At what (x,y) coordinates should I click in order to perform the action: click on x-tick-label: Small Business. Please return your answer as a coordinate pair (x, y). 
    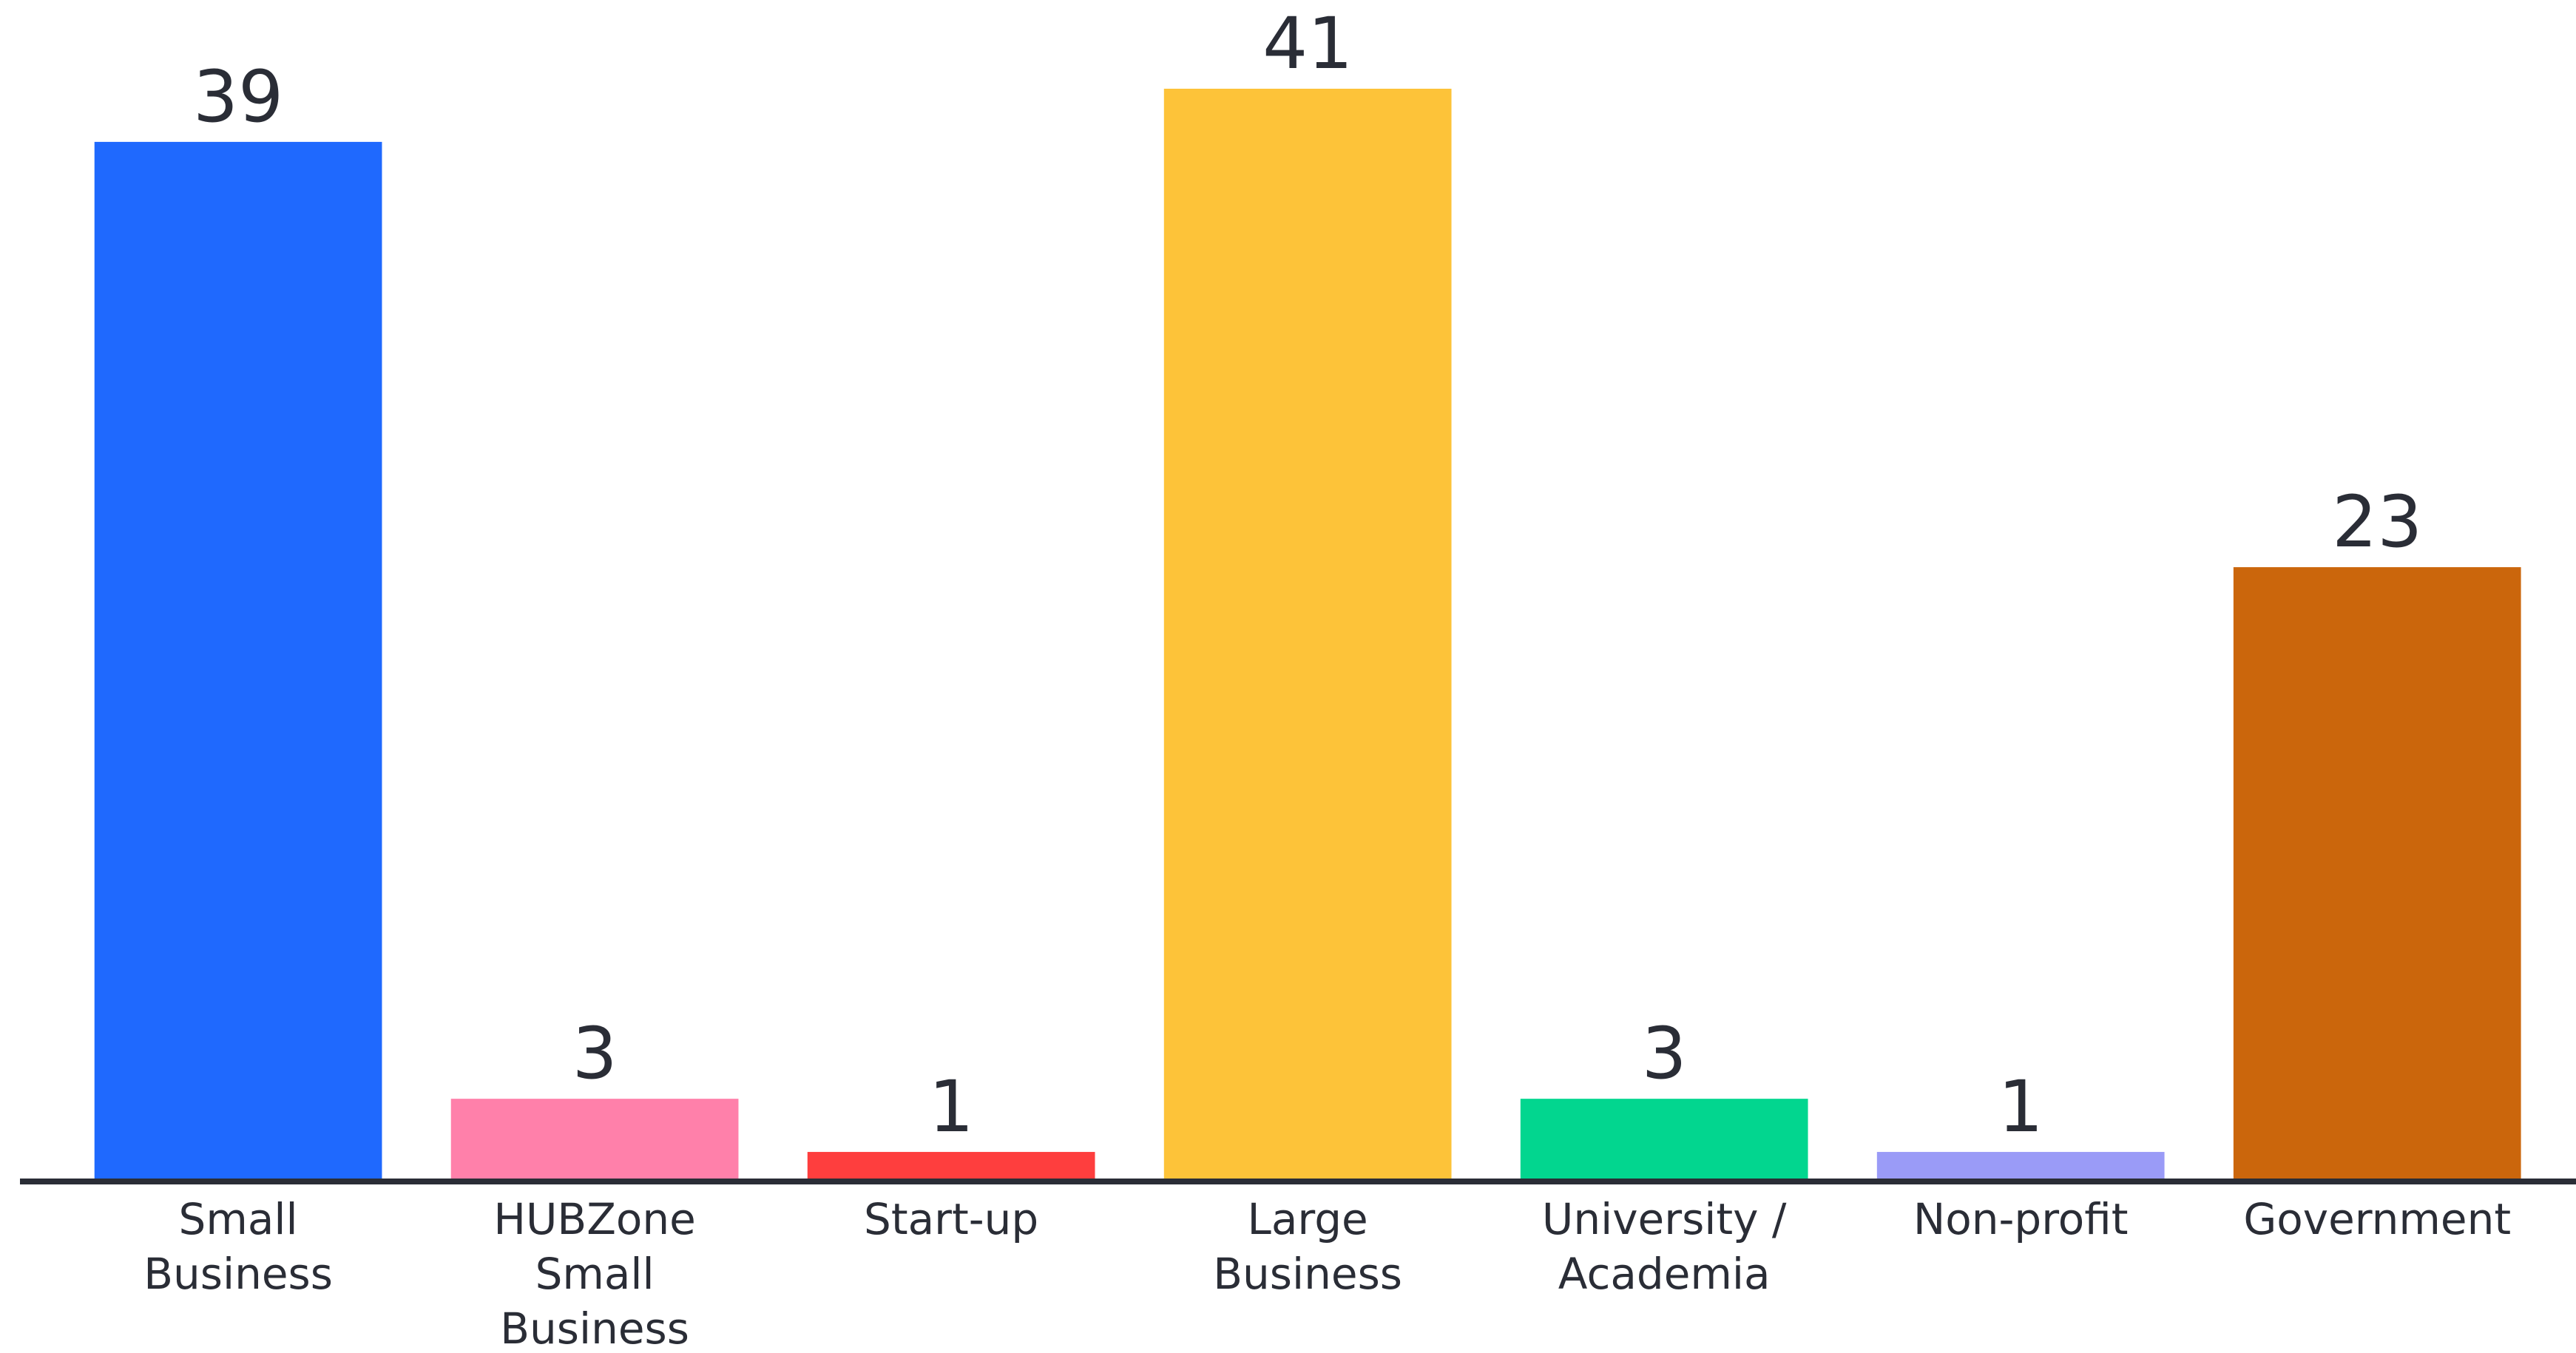
    Looking at the image, I should click on (238, 1246).